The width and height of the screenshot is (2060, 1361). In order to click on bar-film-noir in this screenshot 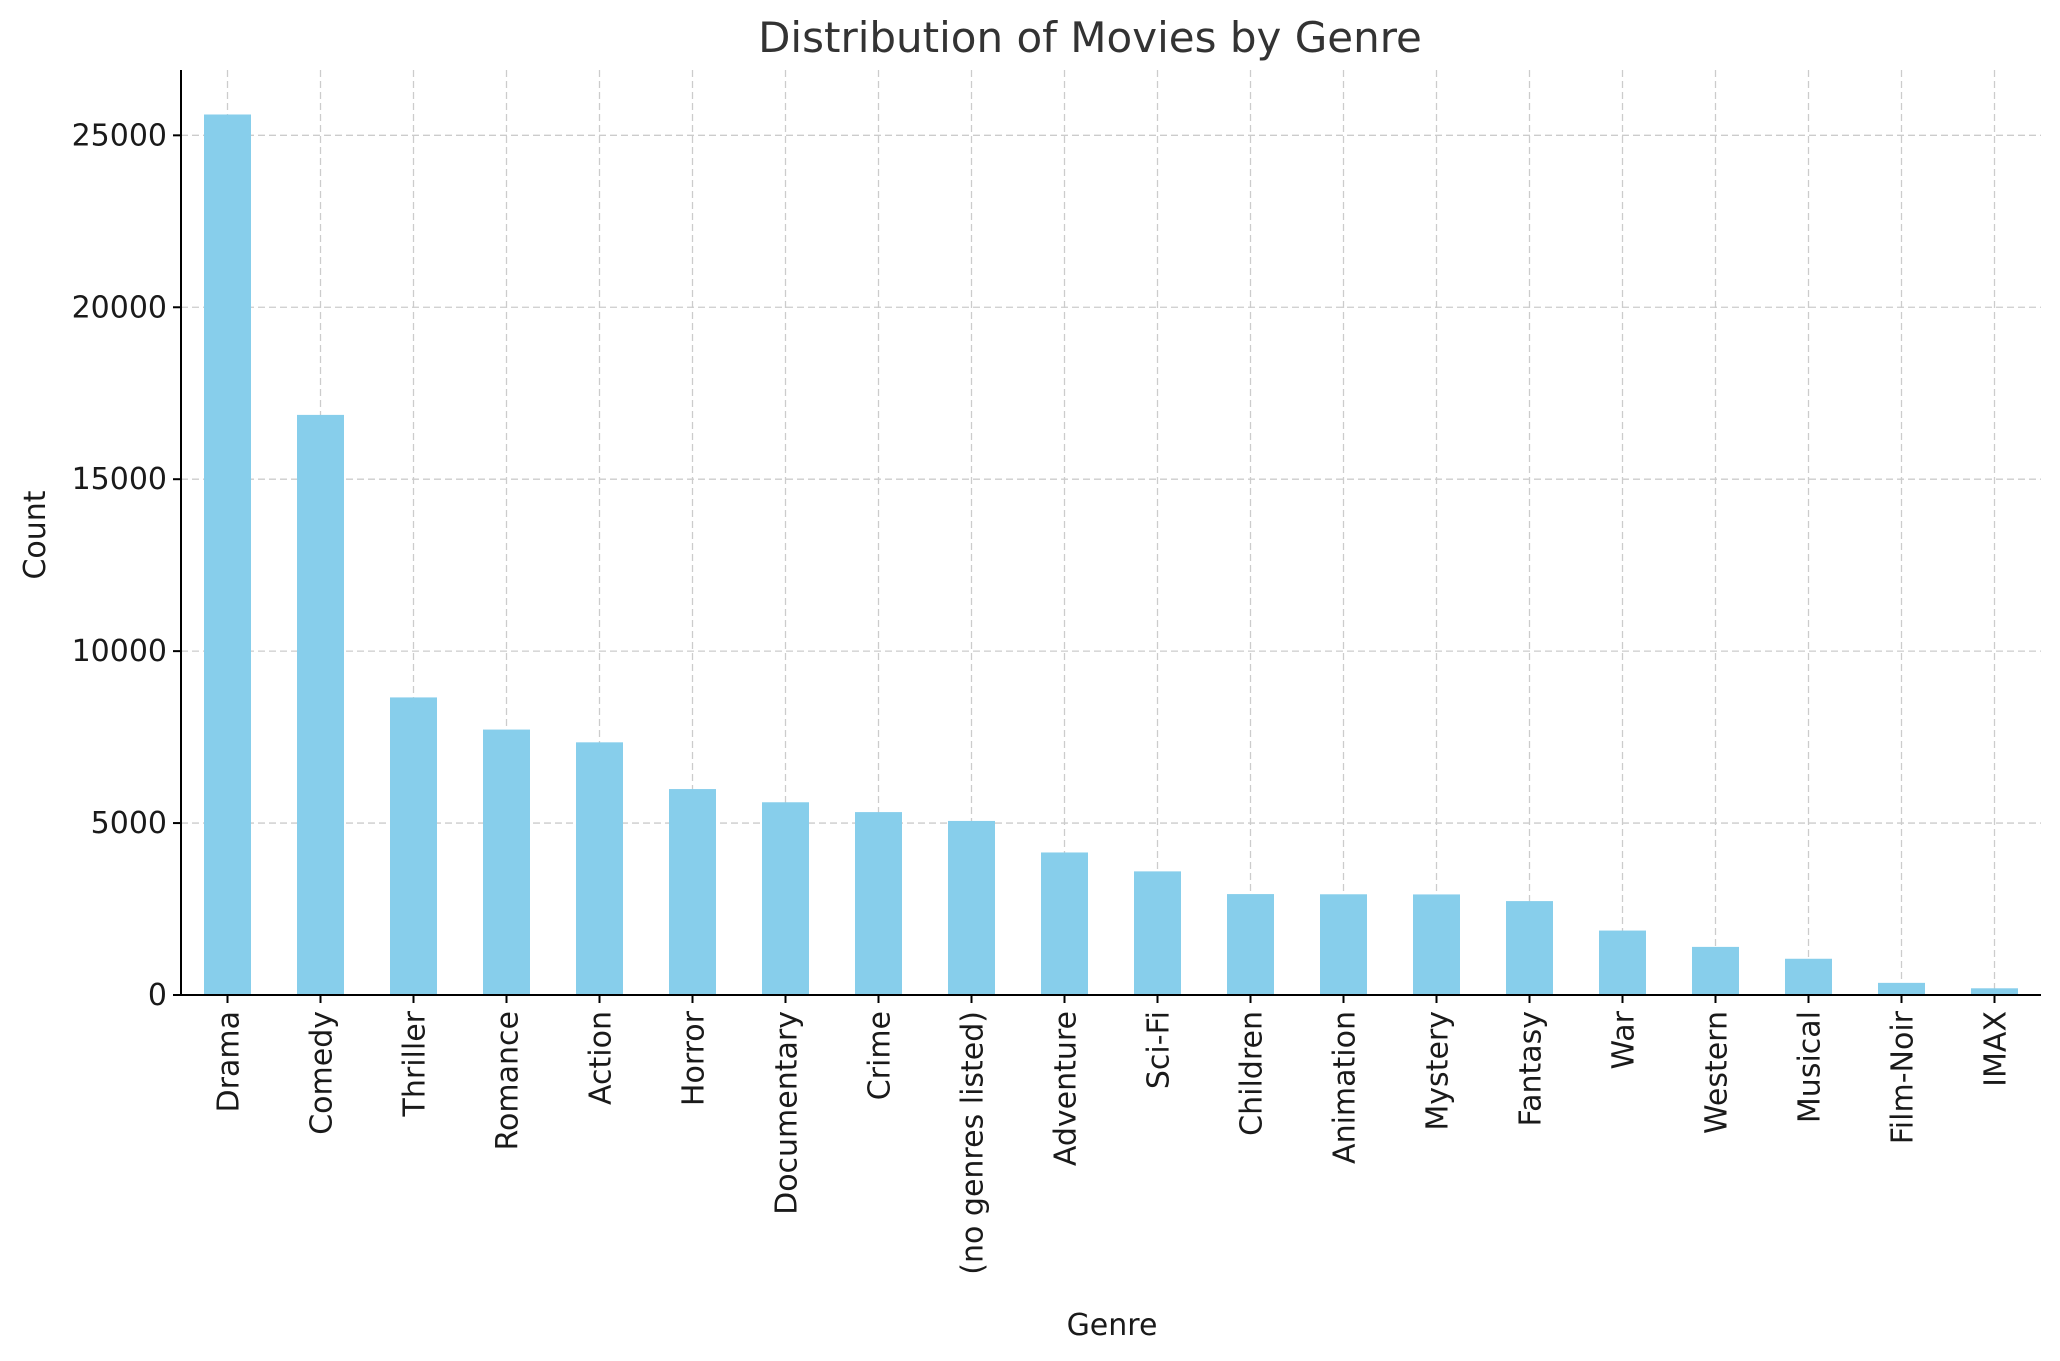, I will do `click(1901, 988)`.